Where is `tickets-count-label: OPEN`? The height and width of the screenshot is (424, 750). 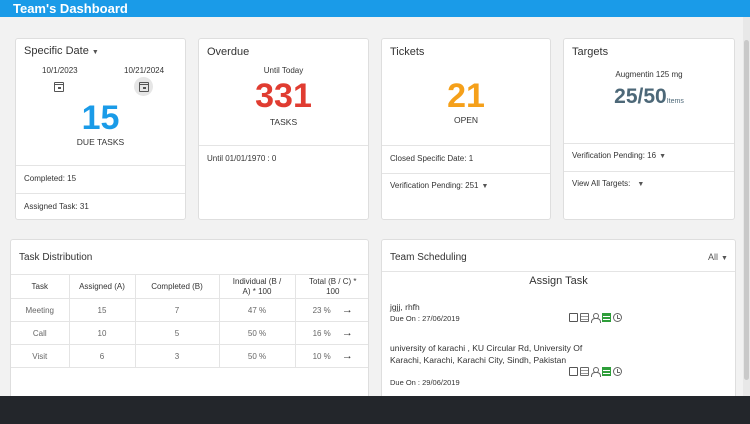
tickets-count-label: OPEN is located at coordinates (466, 120).